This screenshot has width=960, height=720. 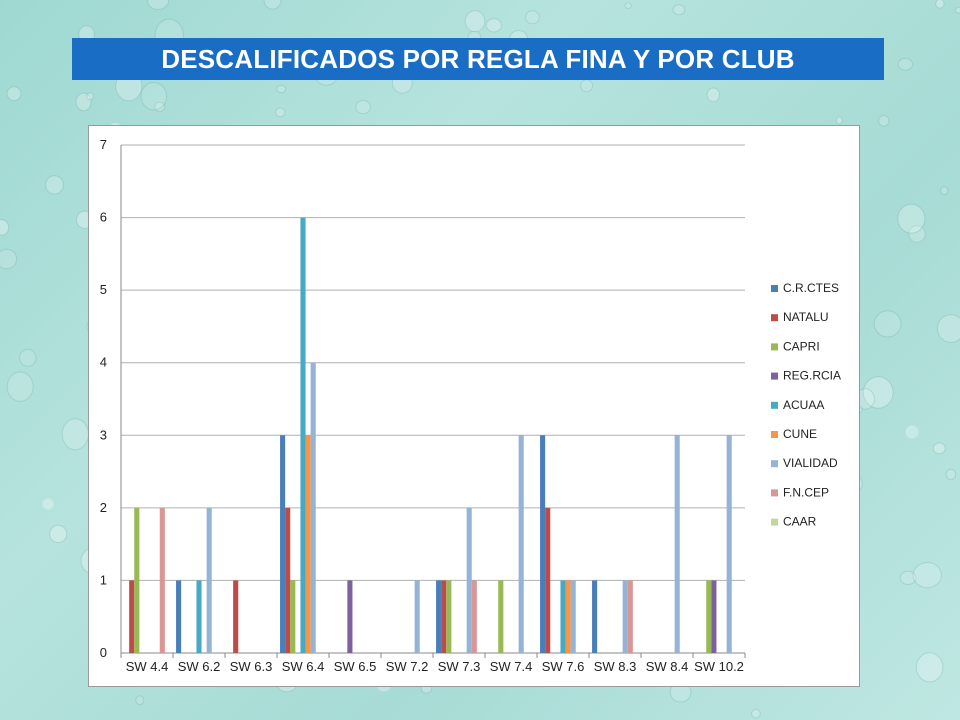 I want to click on x-tick-label: SW 8.4, so click(x=667, y=666).